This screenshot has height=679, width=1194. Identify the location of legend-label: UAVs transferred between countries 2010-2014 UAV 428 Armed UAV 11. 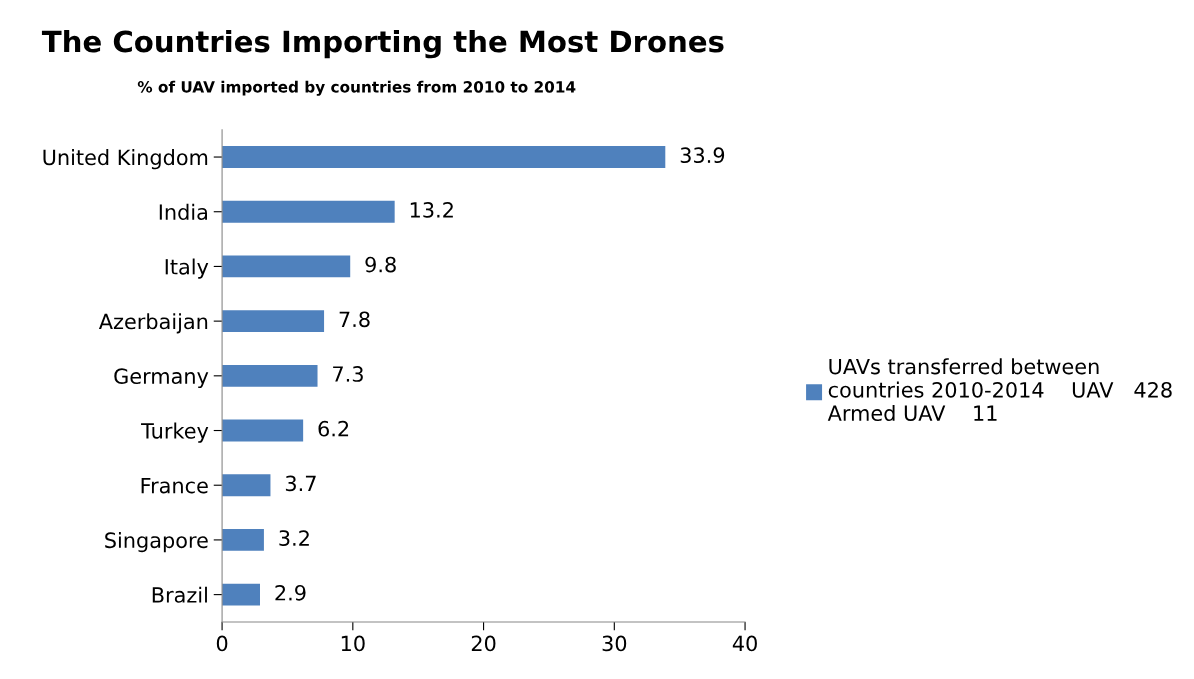
(999, 390).